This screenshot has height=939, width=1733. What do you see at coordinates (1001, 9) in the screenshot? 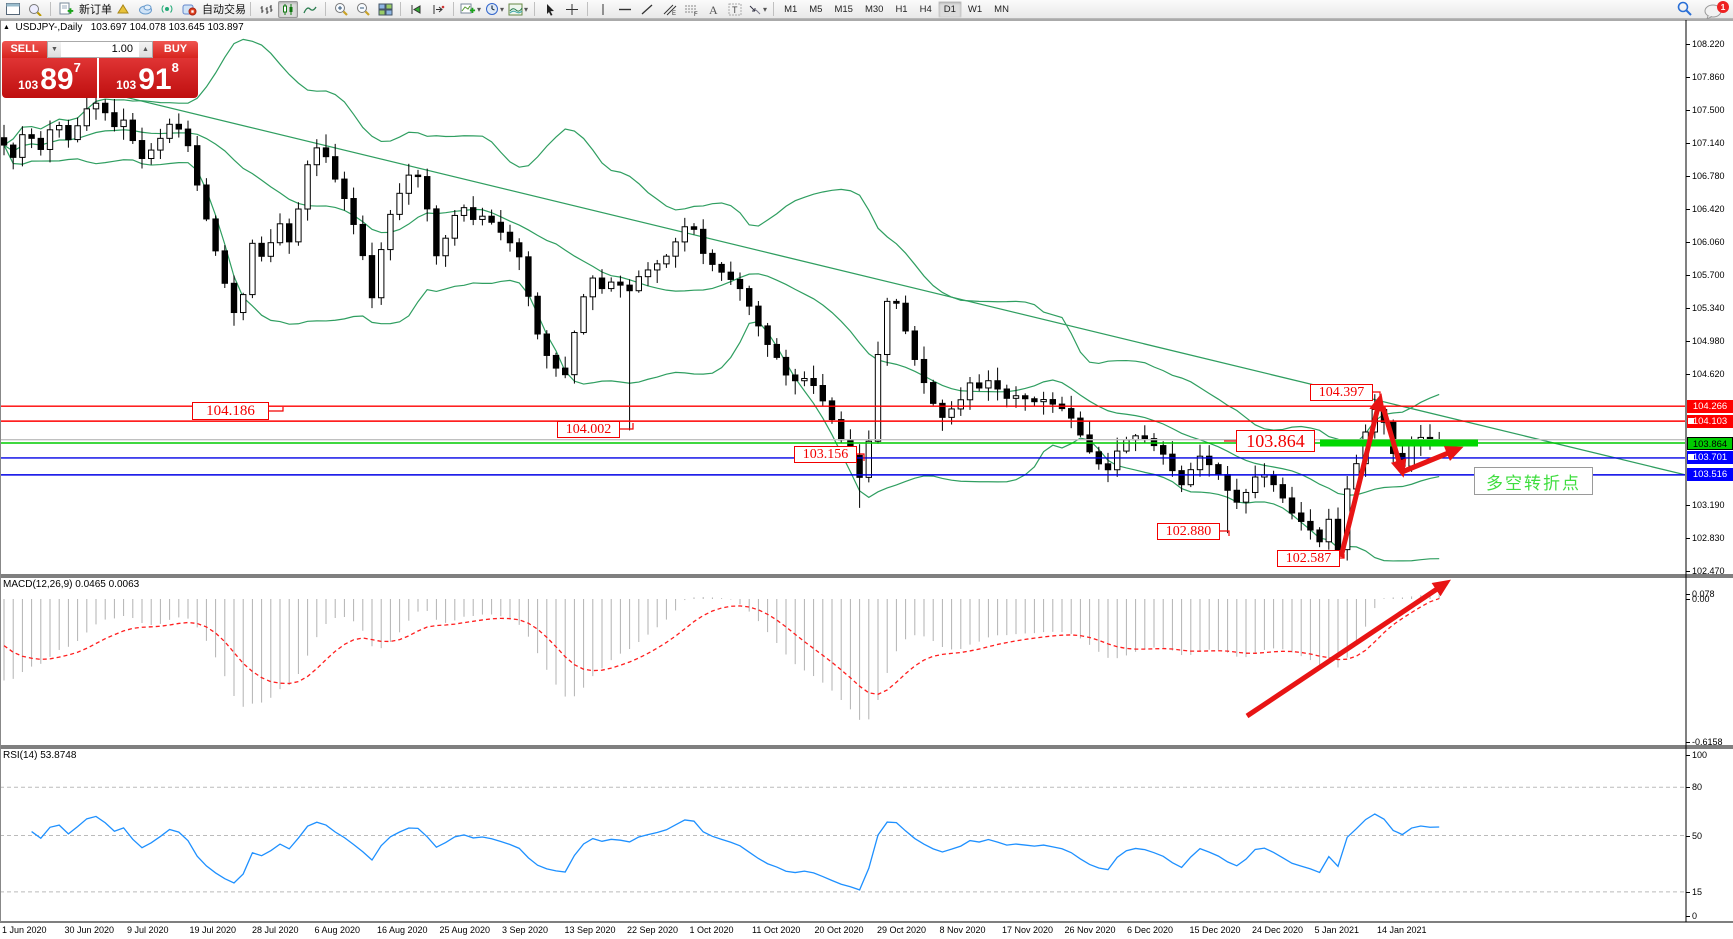
I see `timeframe-button-MN: MN` at bounding box center [1001, 9].